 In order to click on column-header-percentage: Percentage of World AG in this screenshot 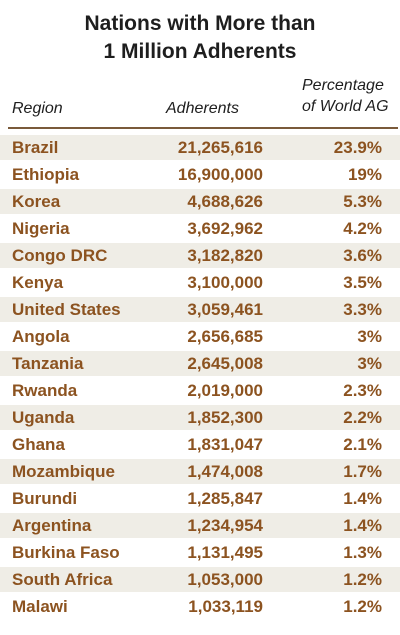, I will do `click(345, 96)`.